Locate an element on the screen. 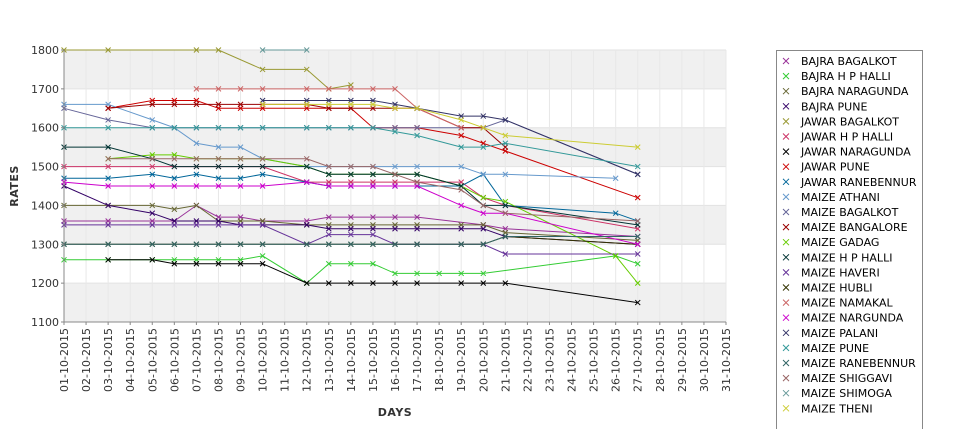 The width and height of the screenshot is (975, 429). x-tick-label: 21-10-2015 is located at coordinates (505, 360).